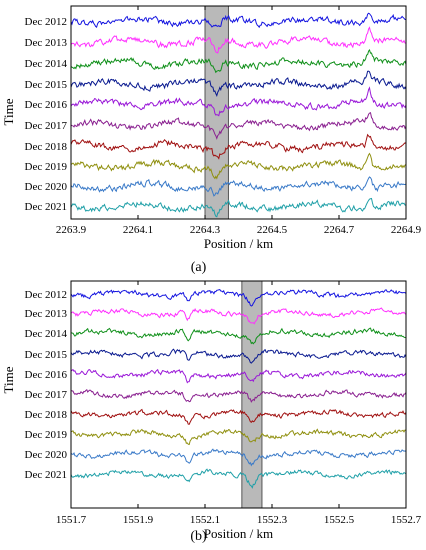  I want to click on x-tick-label: 2264.1, so click(138, 230).